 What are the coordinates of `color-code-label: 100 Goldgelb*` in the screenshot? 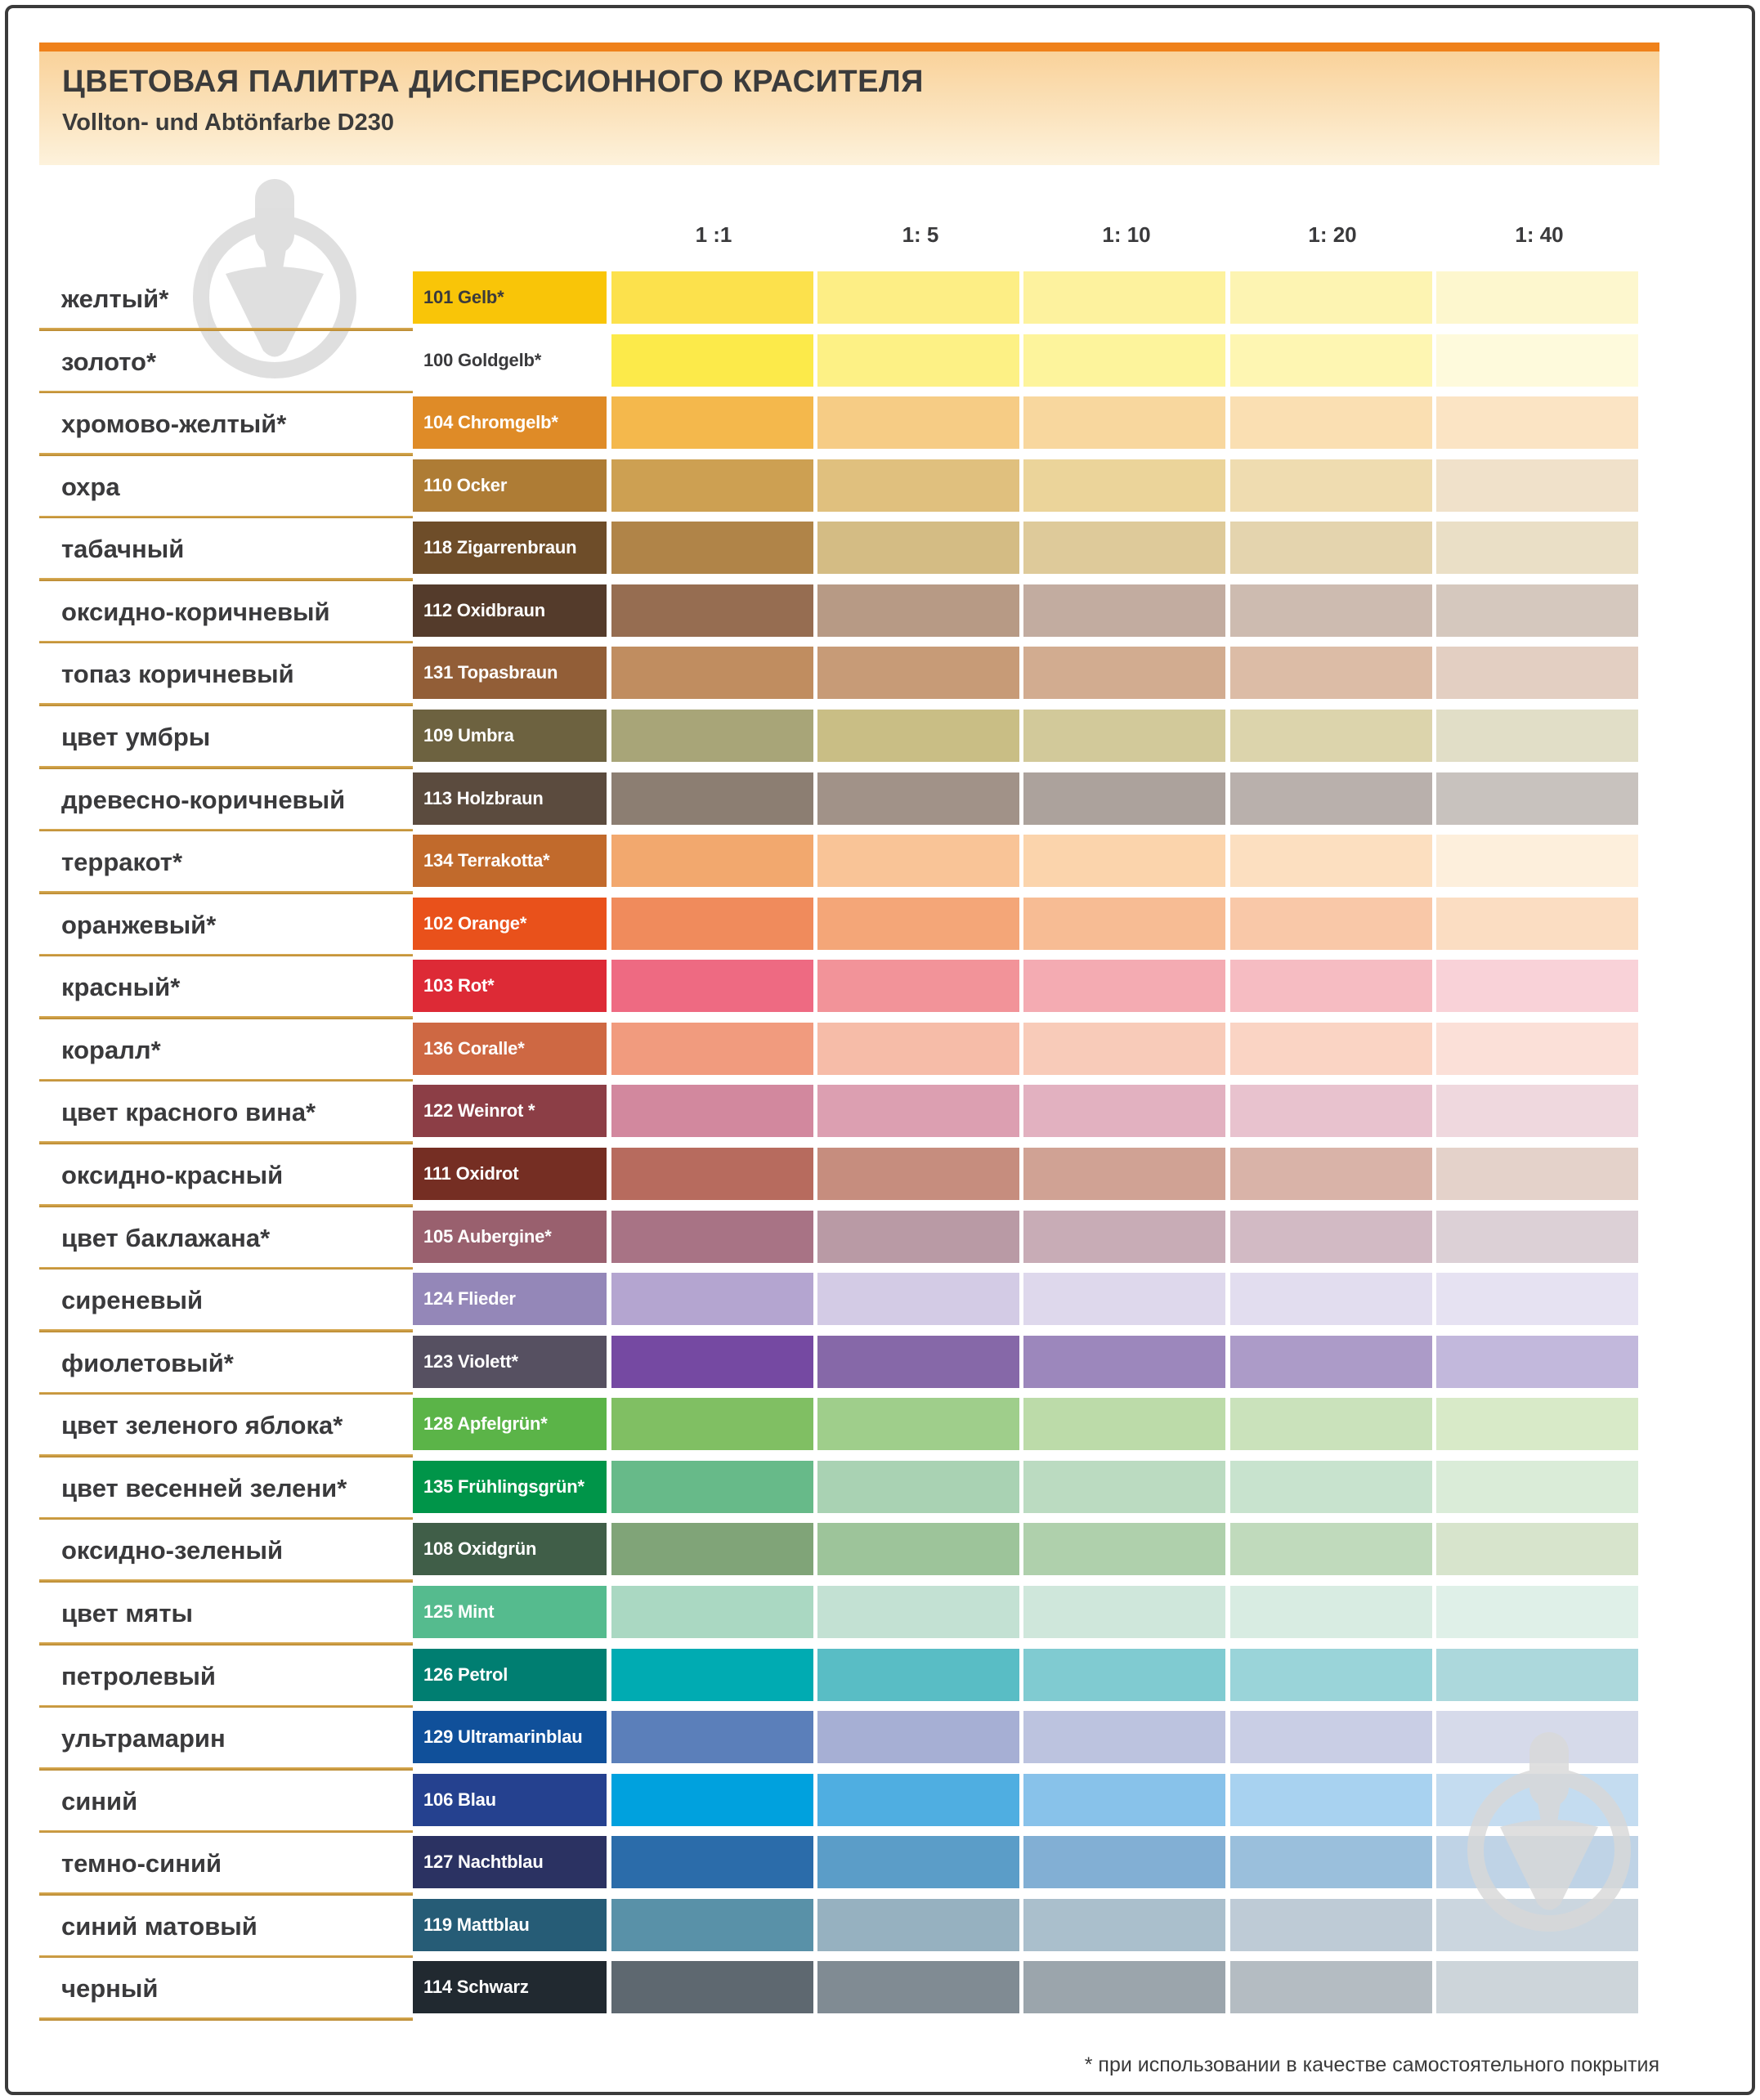 It's located at (483, 359).